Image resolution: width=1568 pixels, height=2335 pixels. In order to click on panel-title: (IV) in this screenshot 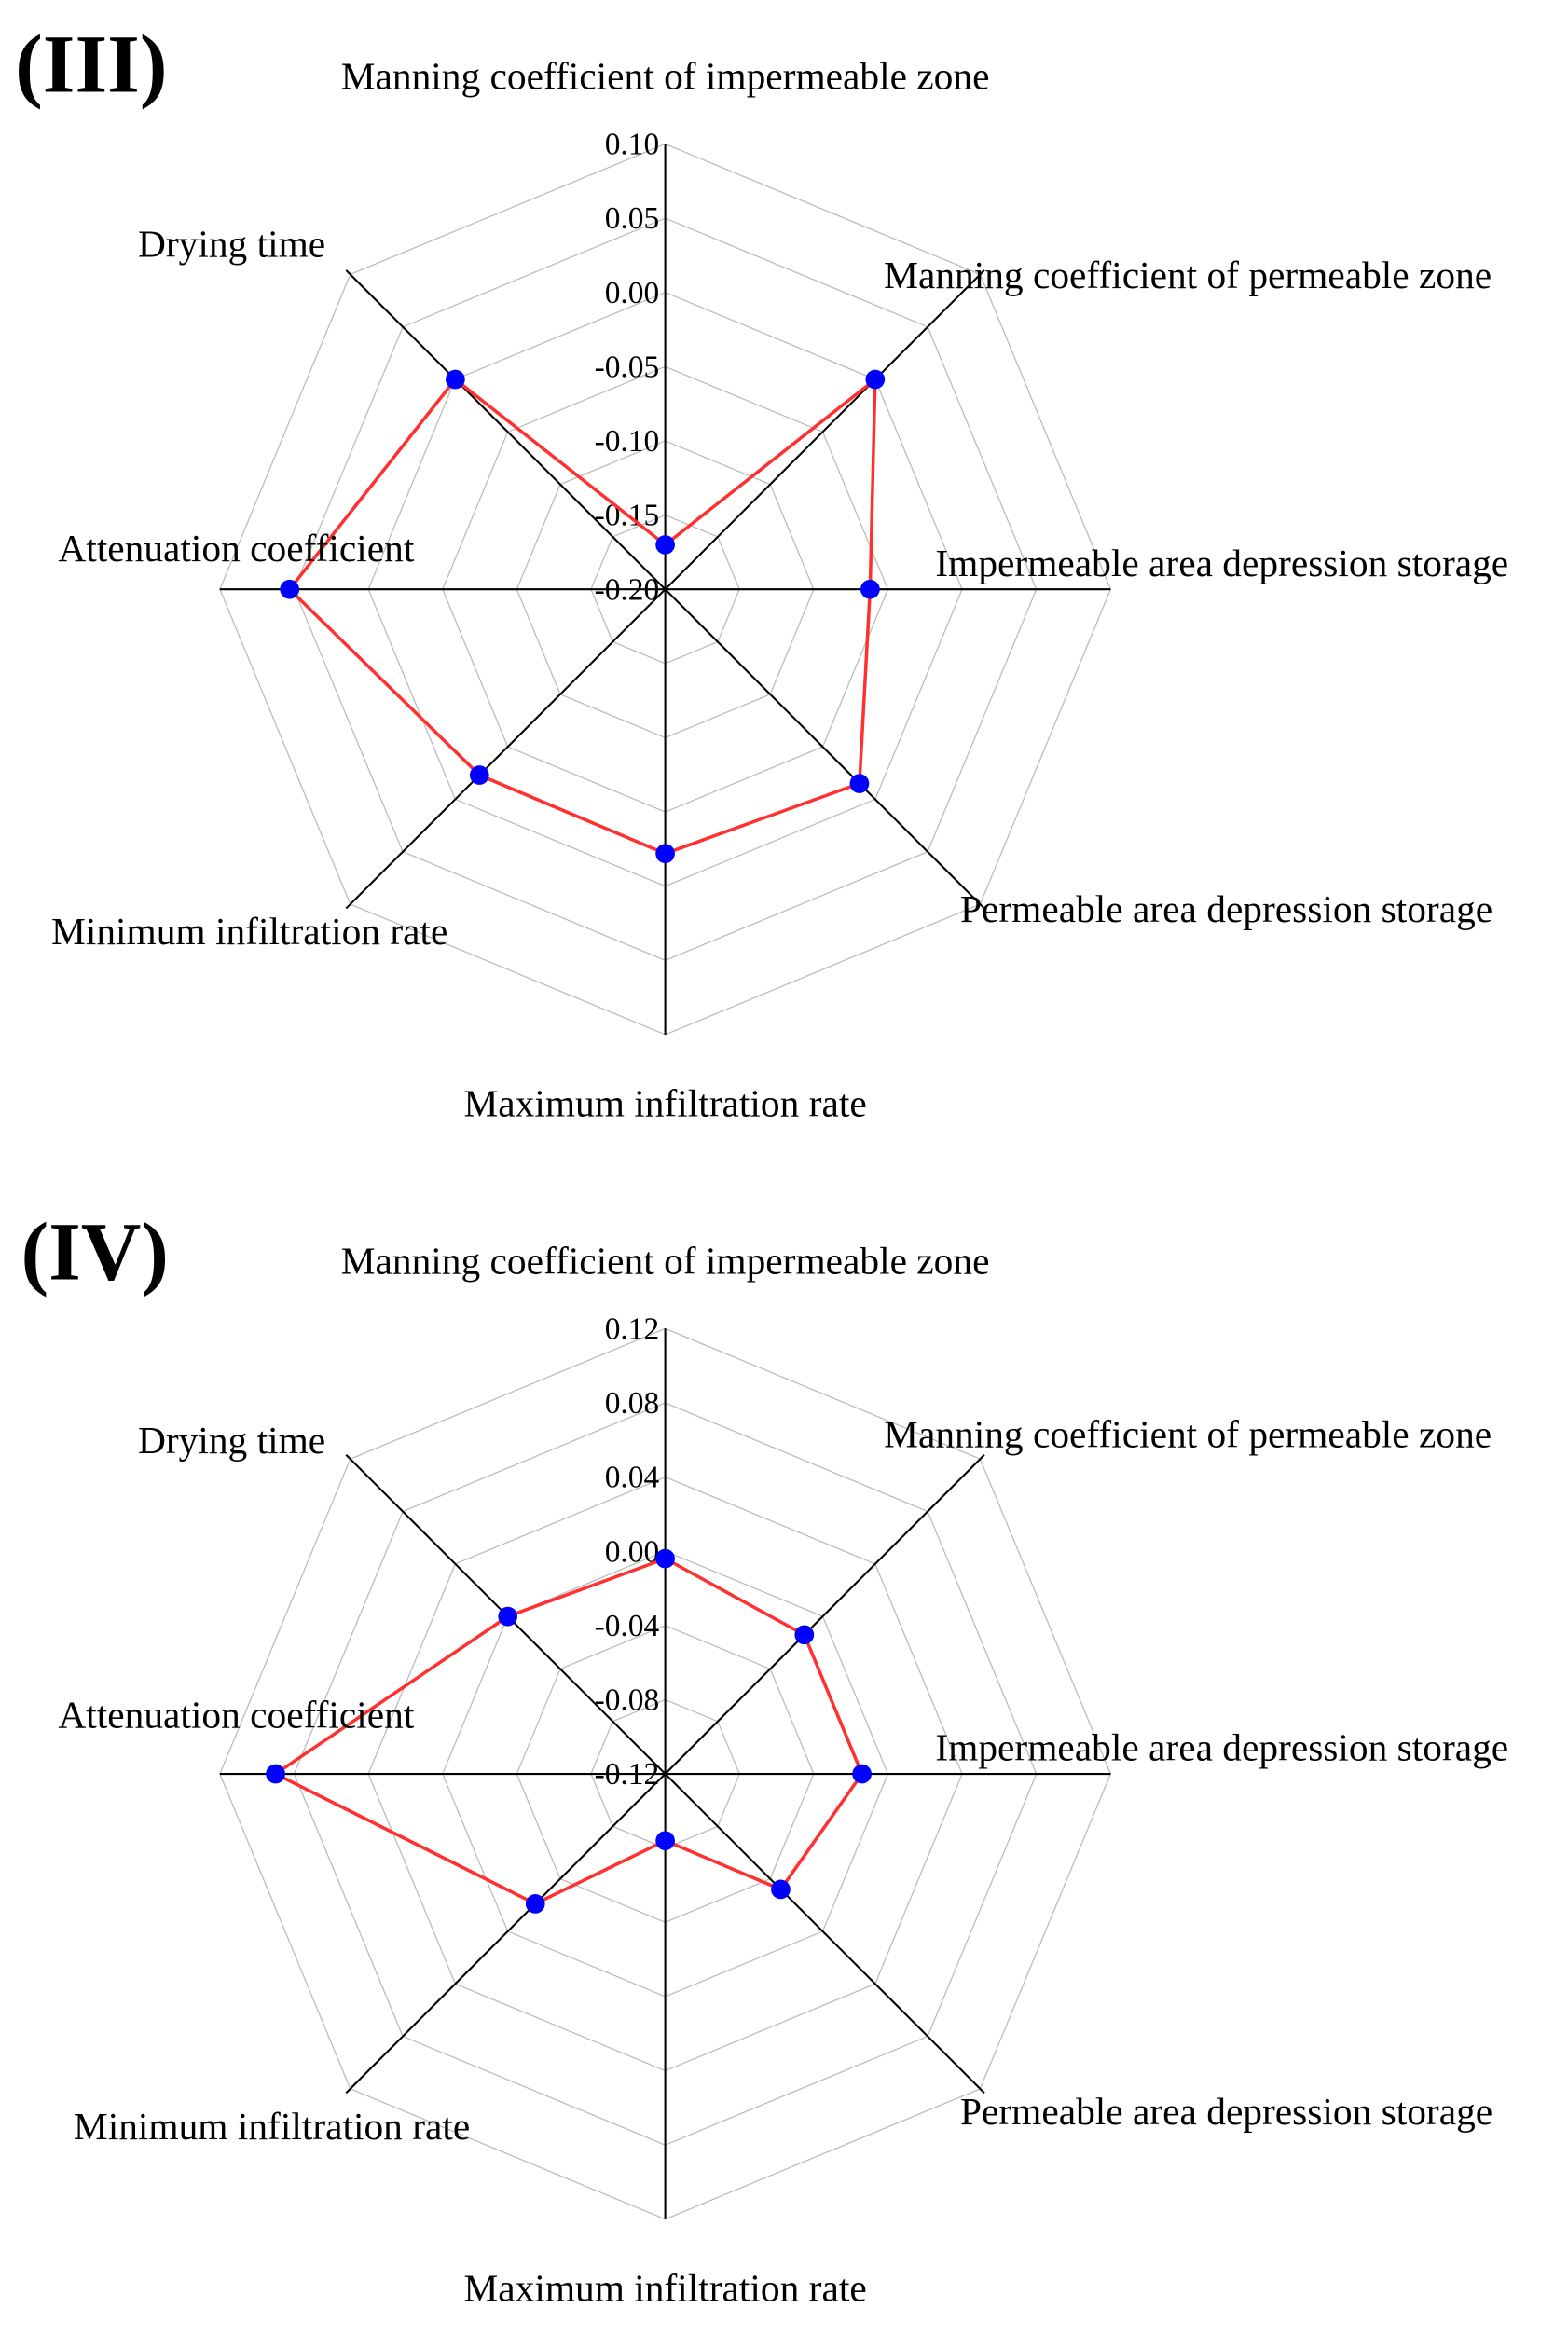, I will do `click(94, 1252)`.